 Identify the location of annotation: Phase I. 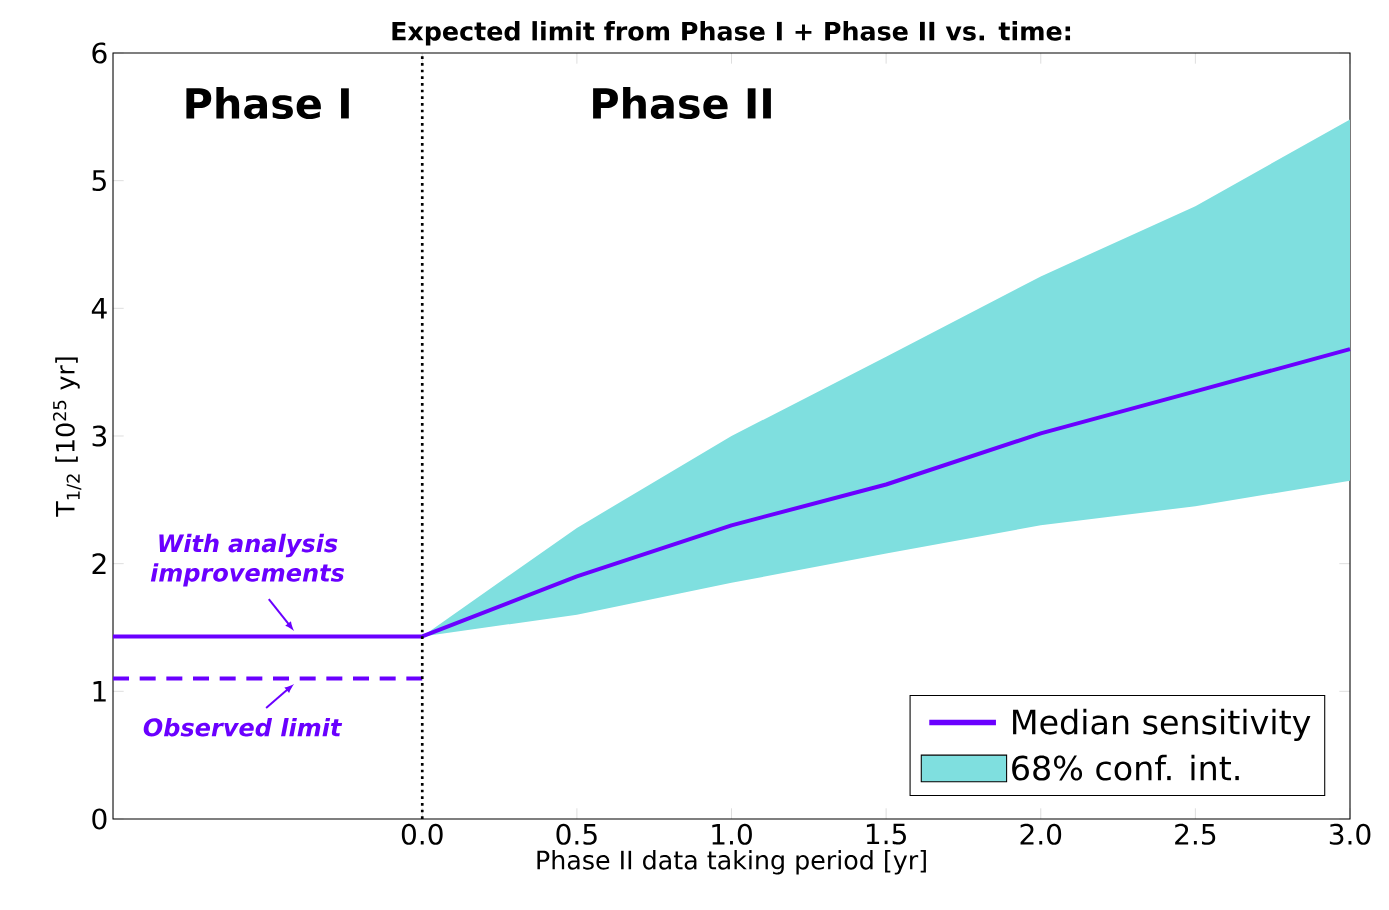
(267, 103).